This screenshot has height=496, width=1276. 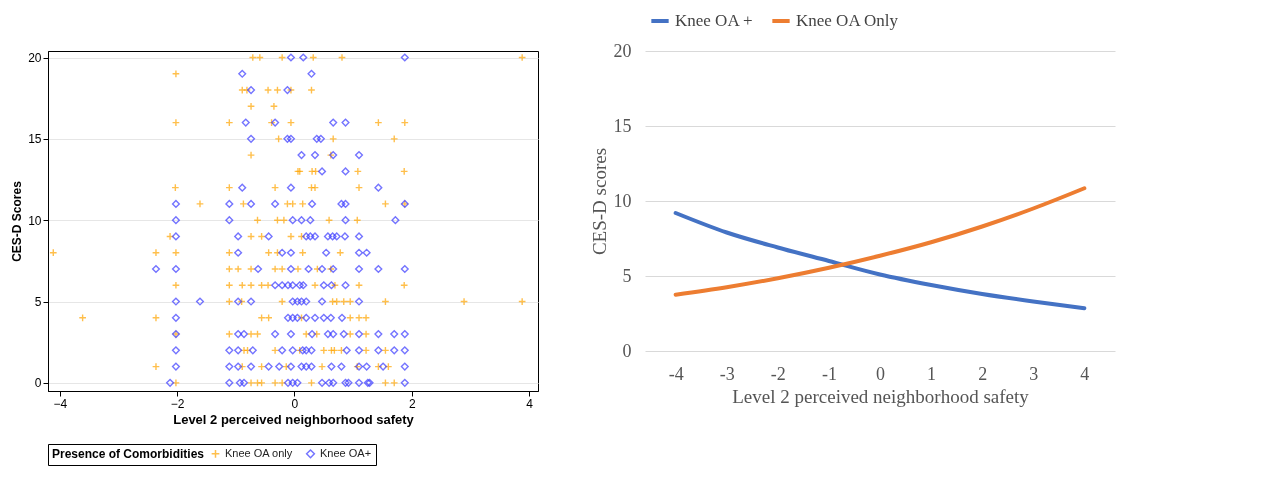 What do you see at coordinates (128, 454) in the screenshot?
I see `legend-title: Presence of Comorbidities` at bounding box center [128, 454].